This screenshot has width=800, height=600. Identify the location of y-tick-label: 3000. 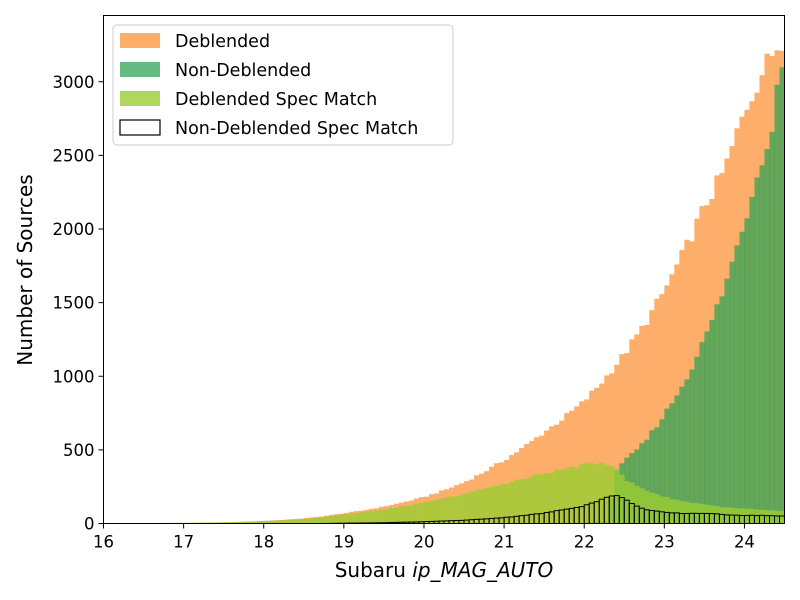
(74, 82).